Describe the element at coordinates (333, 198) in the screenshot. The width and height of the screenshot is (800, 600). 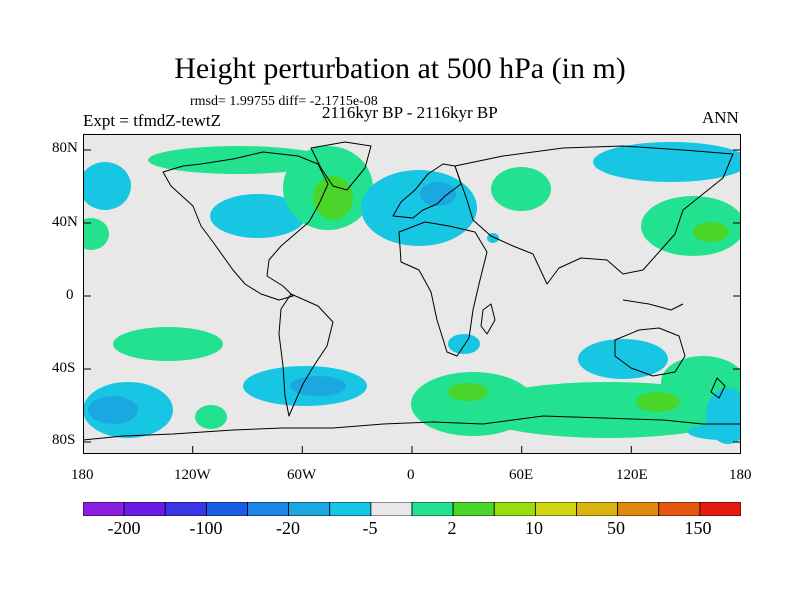
I see `contour-green-core-atlantic` at that location.